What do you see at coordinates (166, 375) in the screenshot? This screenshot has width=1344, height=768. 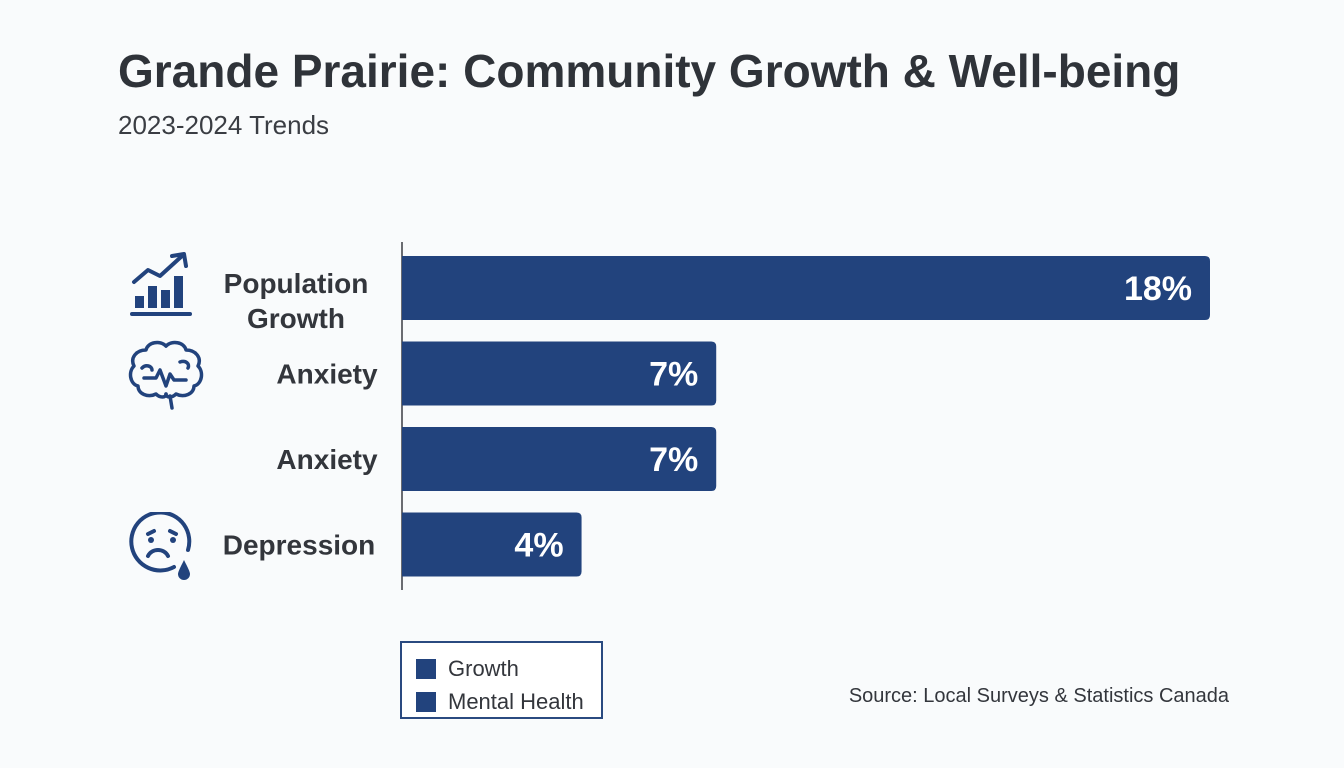 I see `brain-icon` at bounding box center [166, 375].